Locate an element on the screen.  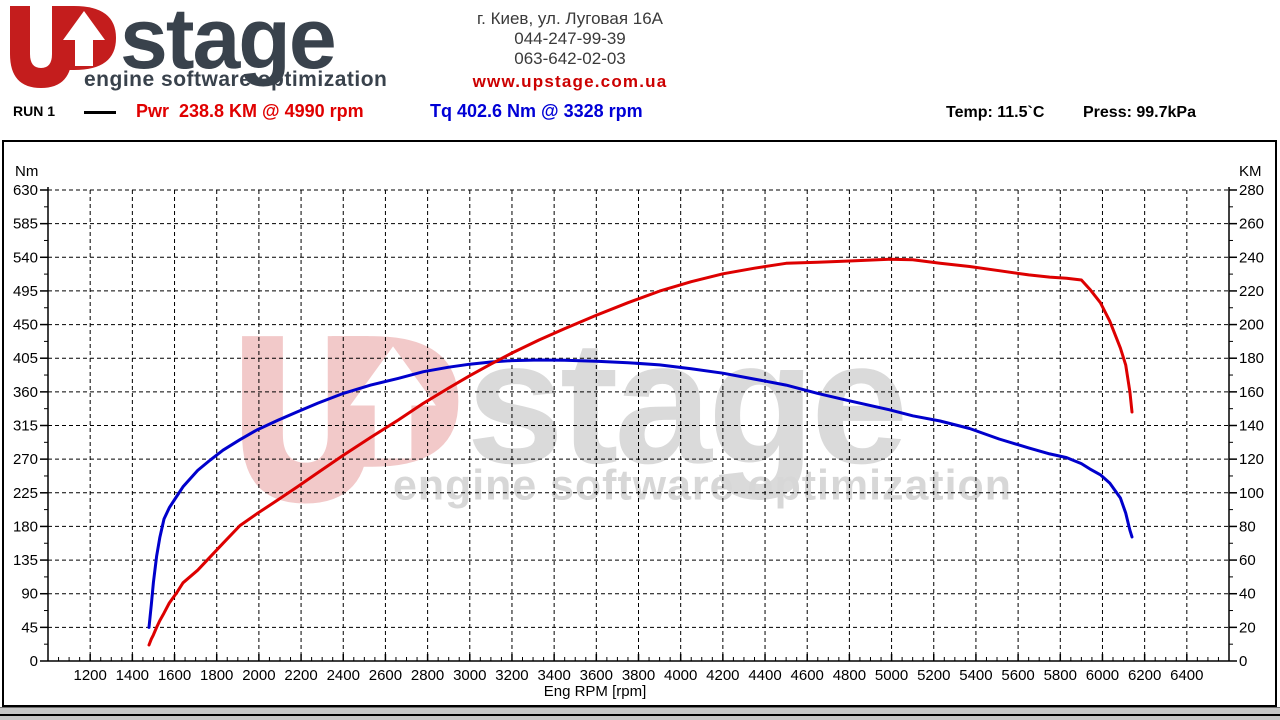
phone-line-2: 063-642-02-03 is located at coordinates (570, 58).